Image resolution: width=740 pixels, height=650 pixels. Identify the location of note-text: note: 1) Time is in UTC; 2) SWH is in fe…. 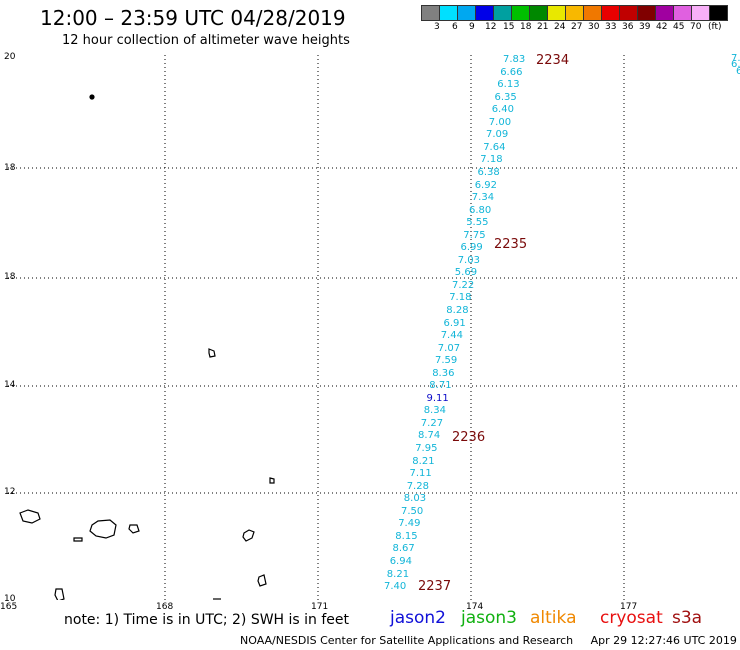
(207, 620).